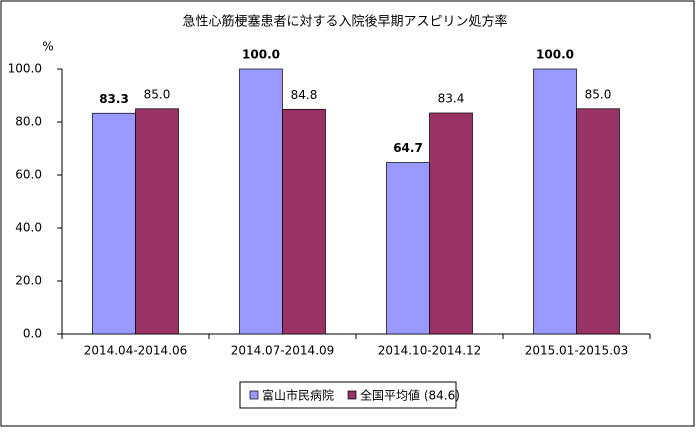 Image resolution: width=697 pixels, height=433 pixels. I want to click on y-unit: %, so click(47, 47).